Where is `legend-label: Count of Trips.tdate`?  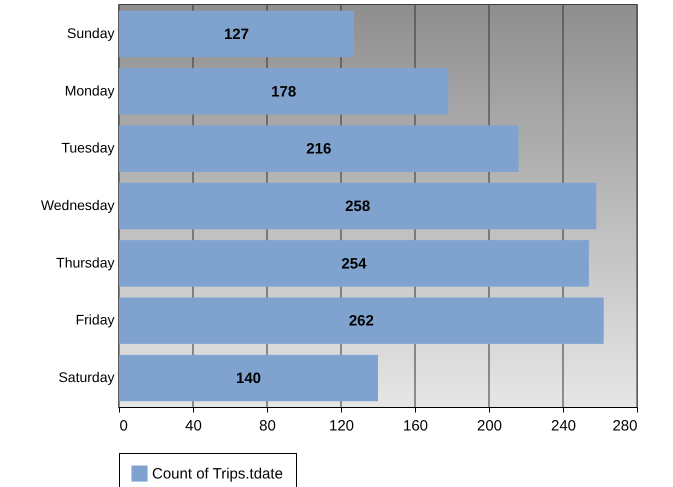
legend-label: Count of Trips.tdate is located at coordinates (217, 474).